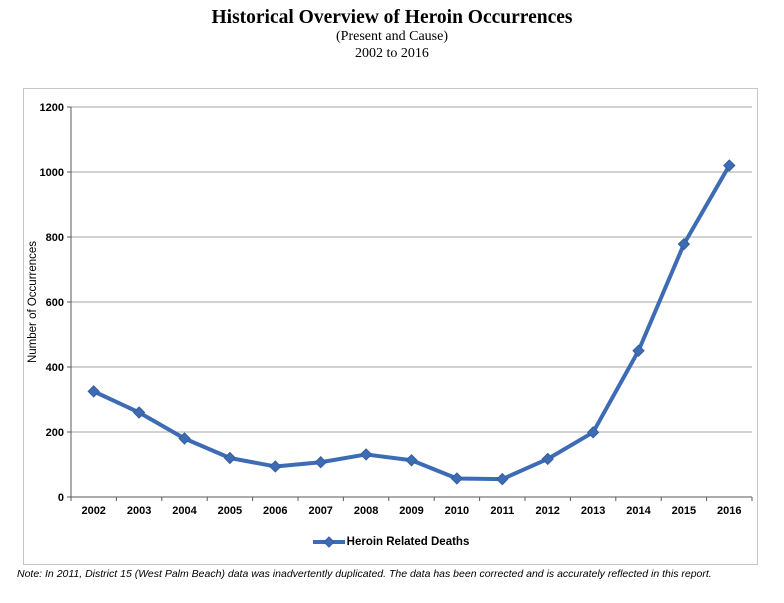  I want to click on x-tick-label: 2010, so click(457, 511).